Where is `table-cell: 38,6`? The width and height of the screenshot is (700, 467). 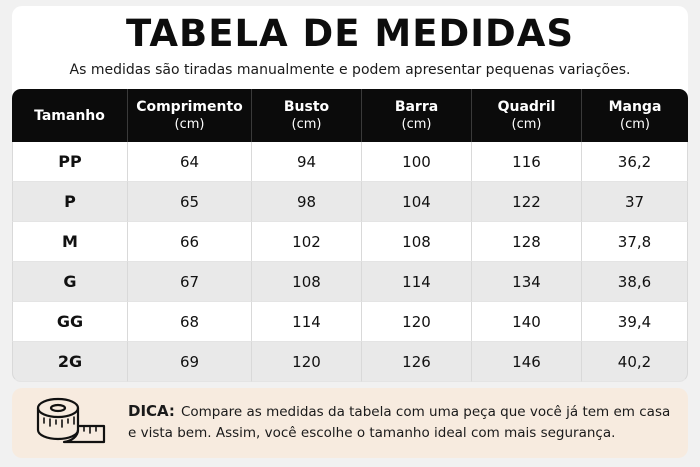 table-cell: 38,6 is located at coordinates (635, 282).